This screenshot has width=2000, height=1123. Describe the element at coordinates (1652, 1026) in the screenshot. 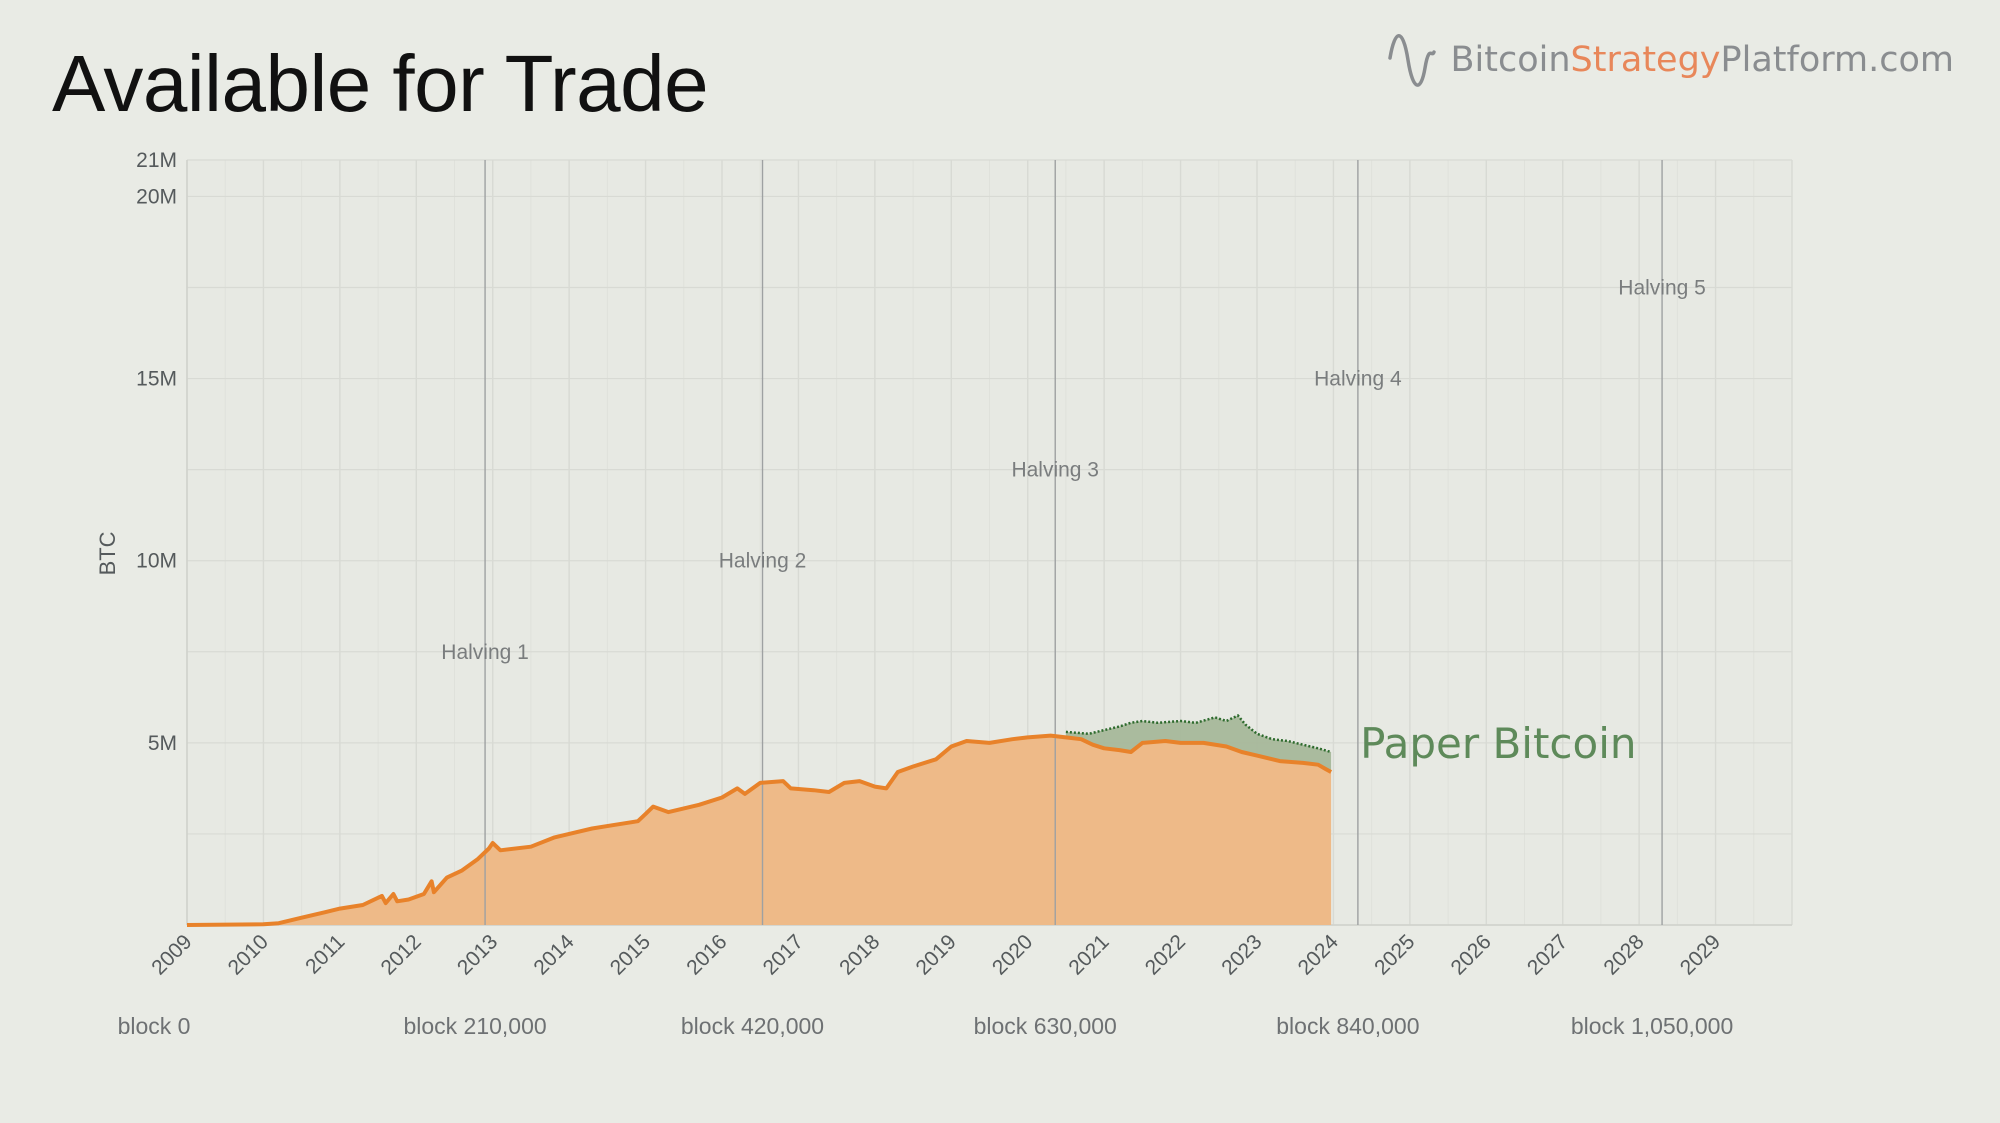

I see `block-label: block 1,050,000` at that location.